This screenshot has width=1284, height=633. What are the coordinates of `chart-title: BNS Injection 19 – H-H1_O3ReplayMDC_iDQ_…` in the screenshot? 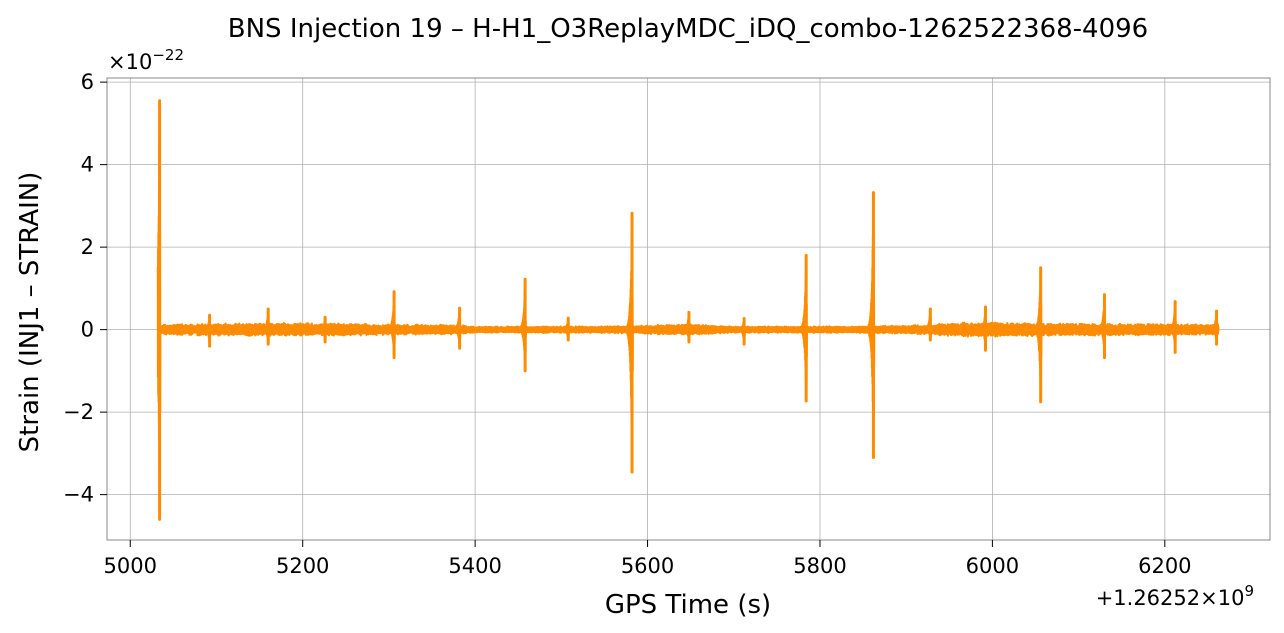 It's located at (688, 29).